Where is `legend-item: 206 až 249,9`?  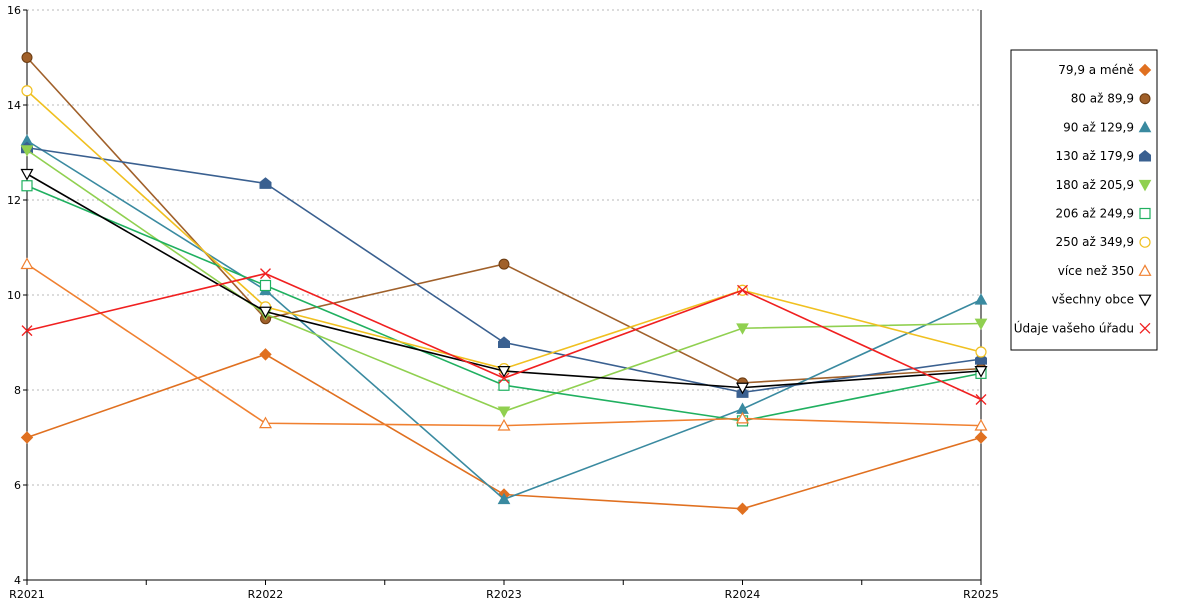
legend-item: 206 až 249,9 is located at coordinates (1103, 214).